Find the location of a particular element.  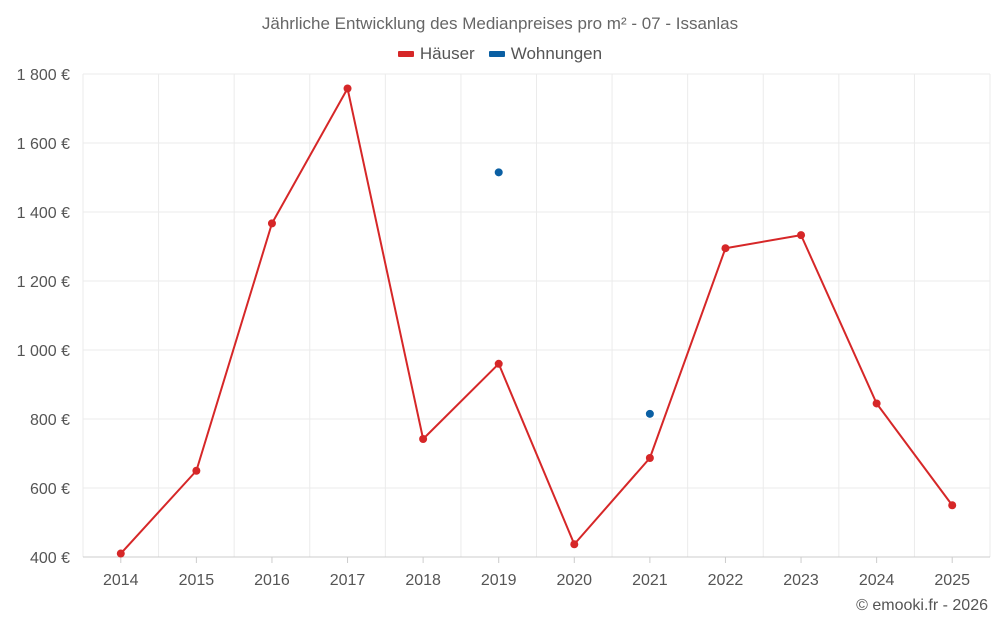

data-point-haeuser-2023 is located at coordinates (801, 235).